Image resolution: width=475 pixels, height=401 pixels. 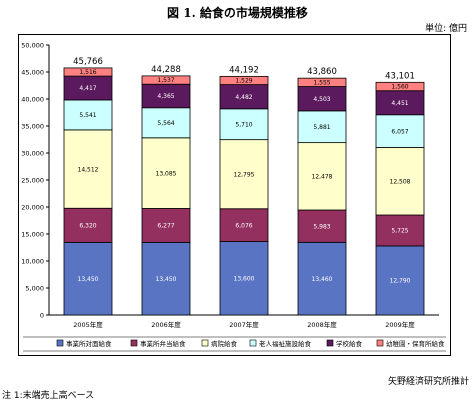 What do you see at coordinates (34, 289) in the screenshot?
I see `y-tick-label: 5,000` at bounding box center [34, 289].